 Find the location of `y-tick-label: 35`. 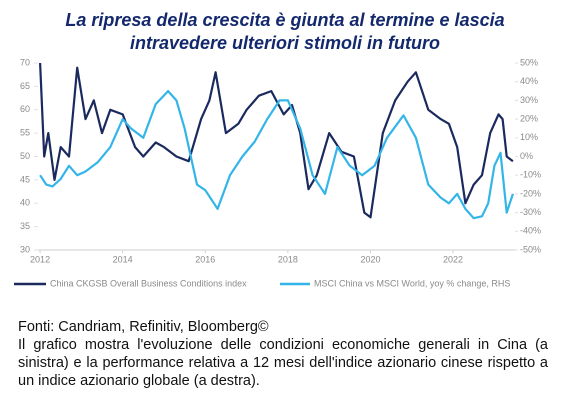

y-tick-label: 35 is located at coordinates (25, 226).